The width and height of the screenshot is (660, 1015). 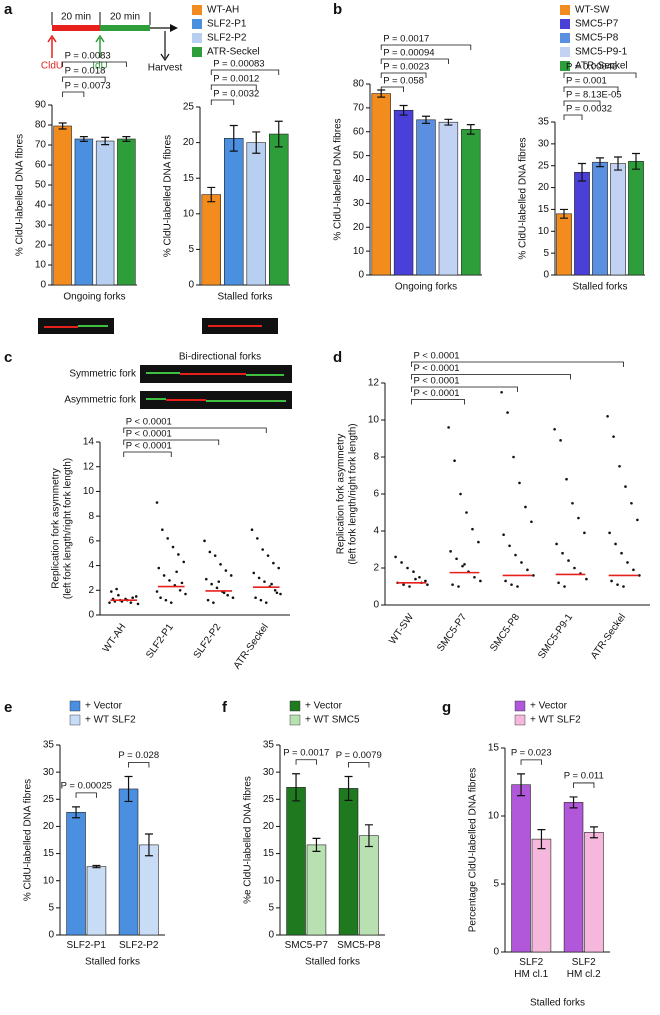 I want to click on idu-arrow, so click(x=100, y=46).